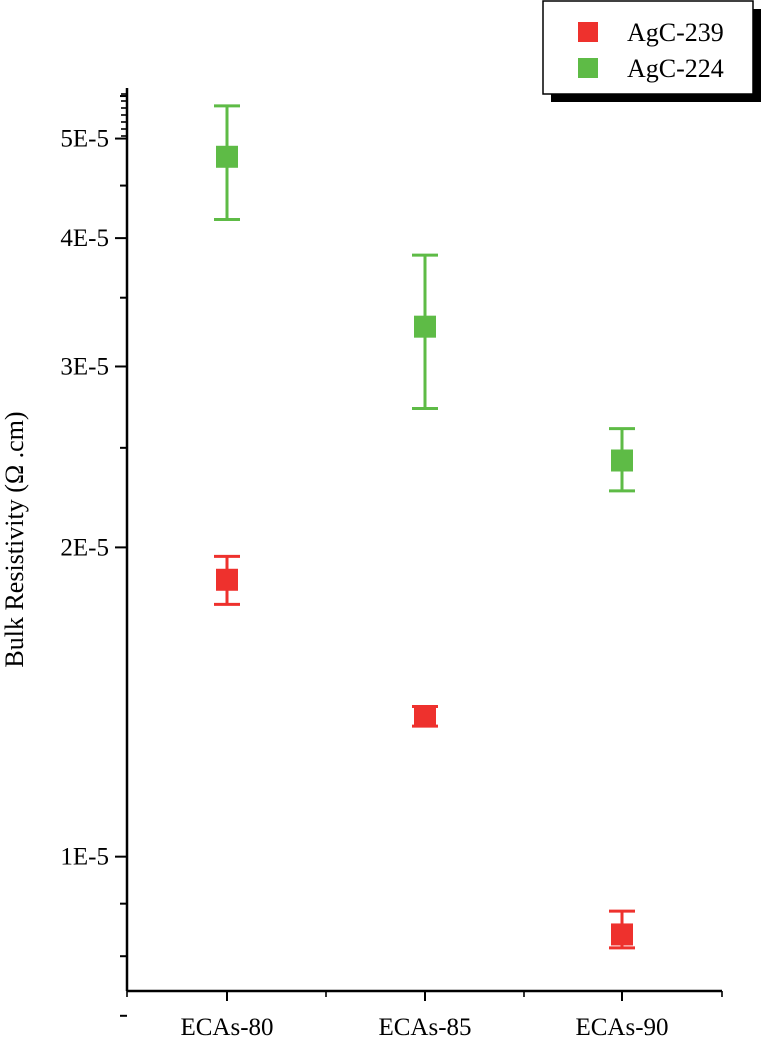 Image resolution: width=764 pixels, height=1037 pixels. I want to click on x-tick-label: ECAs-90, so click(621, 1025).